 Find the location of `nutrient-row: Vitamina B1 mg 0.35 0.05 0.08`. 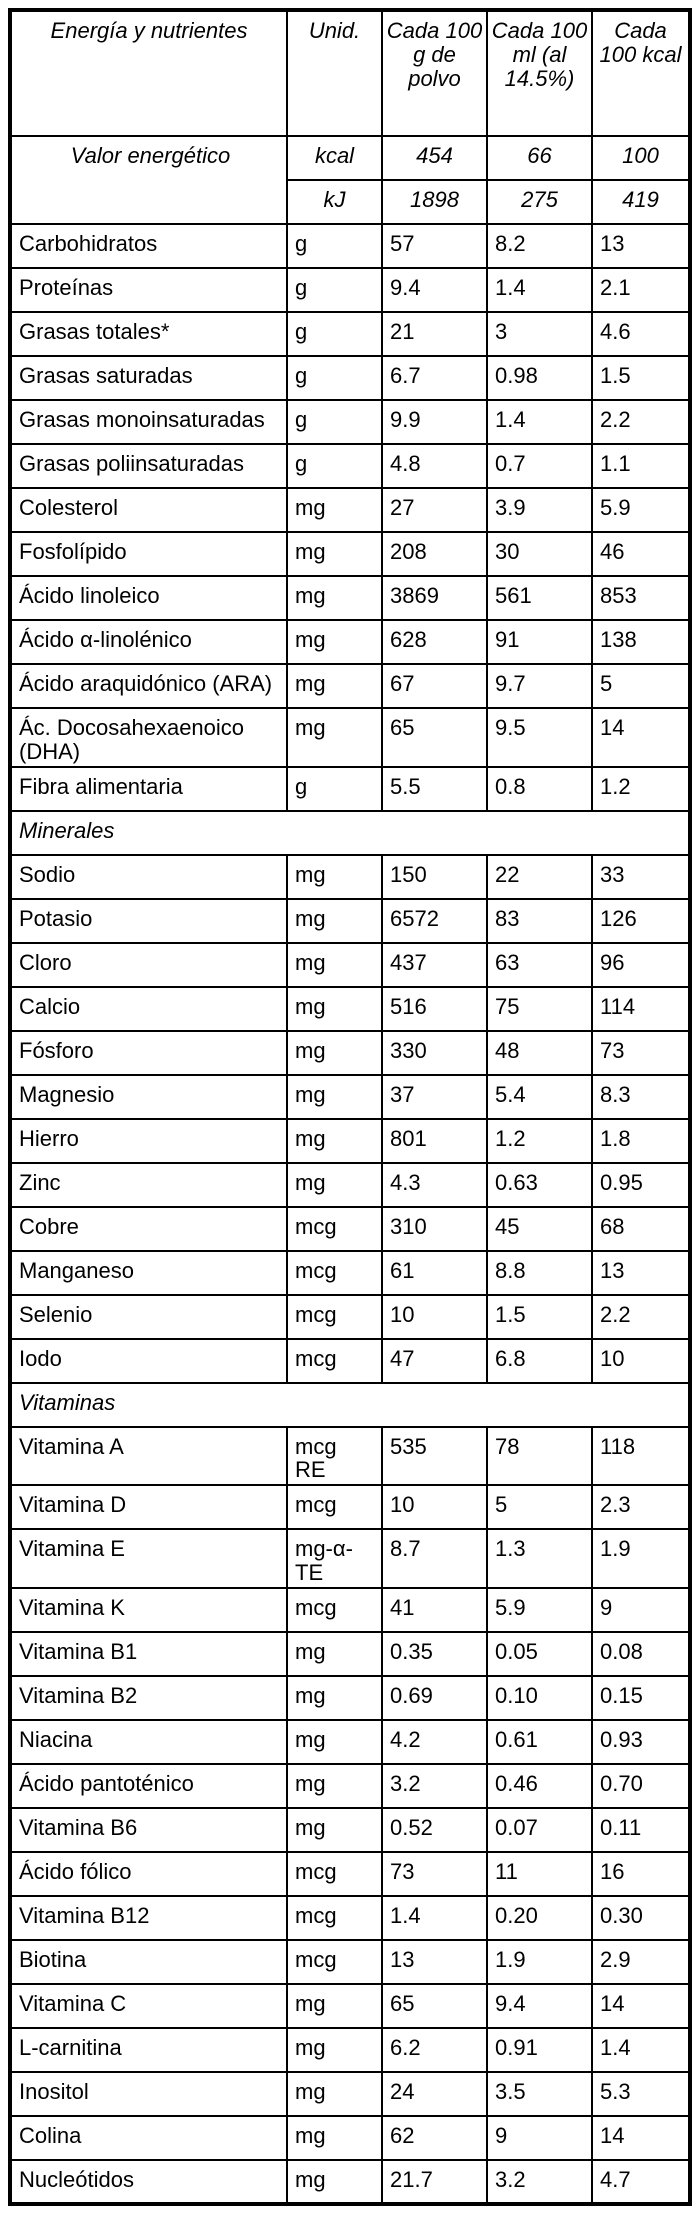

nutrient-row: Vitamina B1 mg 0.35 0.05 0.08 is located at coordinates (350, 1653).